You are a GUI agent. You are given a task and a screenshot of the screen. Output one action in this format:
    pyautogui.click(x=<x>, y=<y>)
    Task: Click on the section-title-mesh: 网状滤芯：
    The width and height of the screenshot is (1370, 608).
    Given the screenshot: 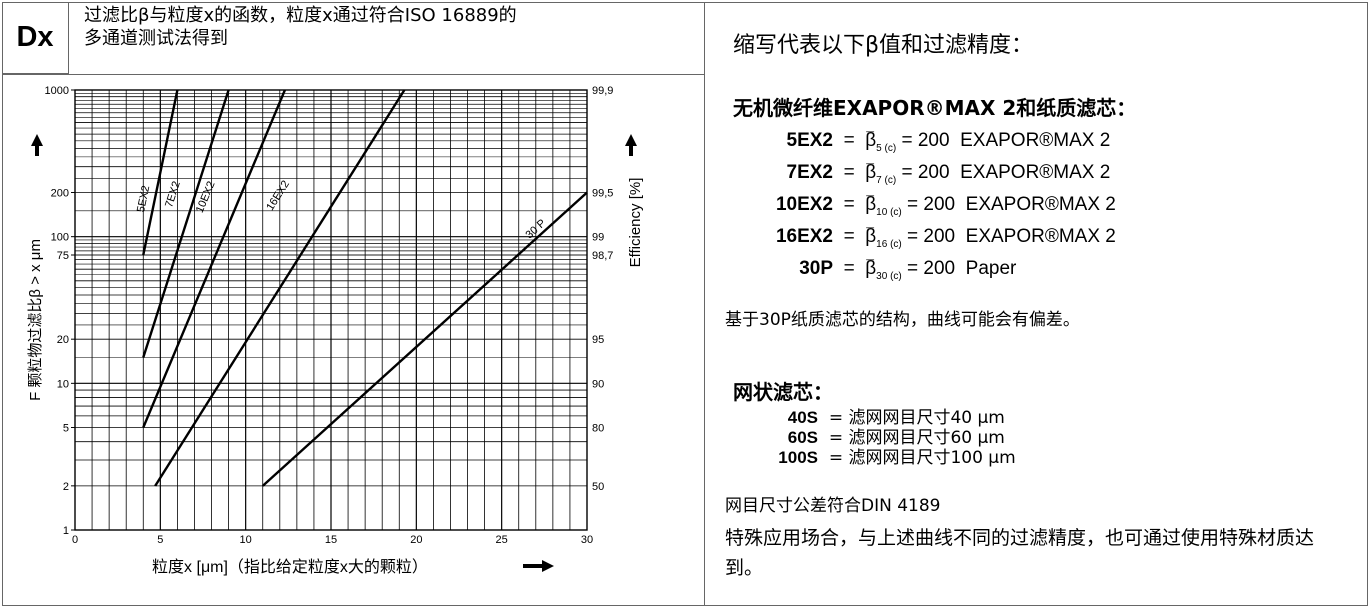 What is the action you would take?
    pyautogui.click(x=783, y=392)
    